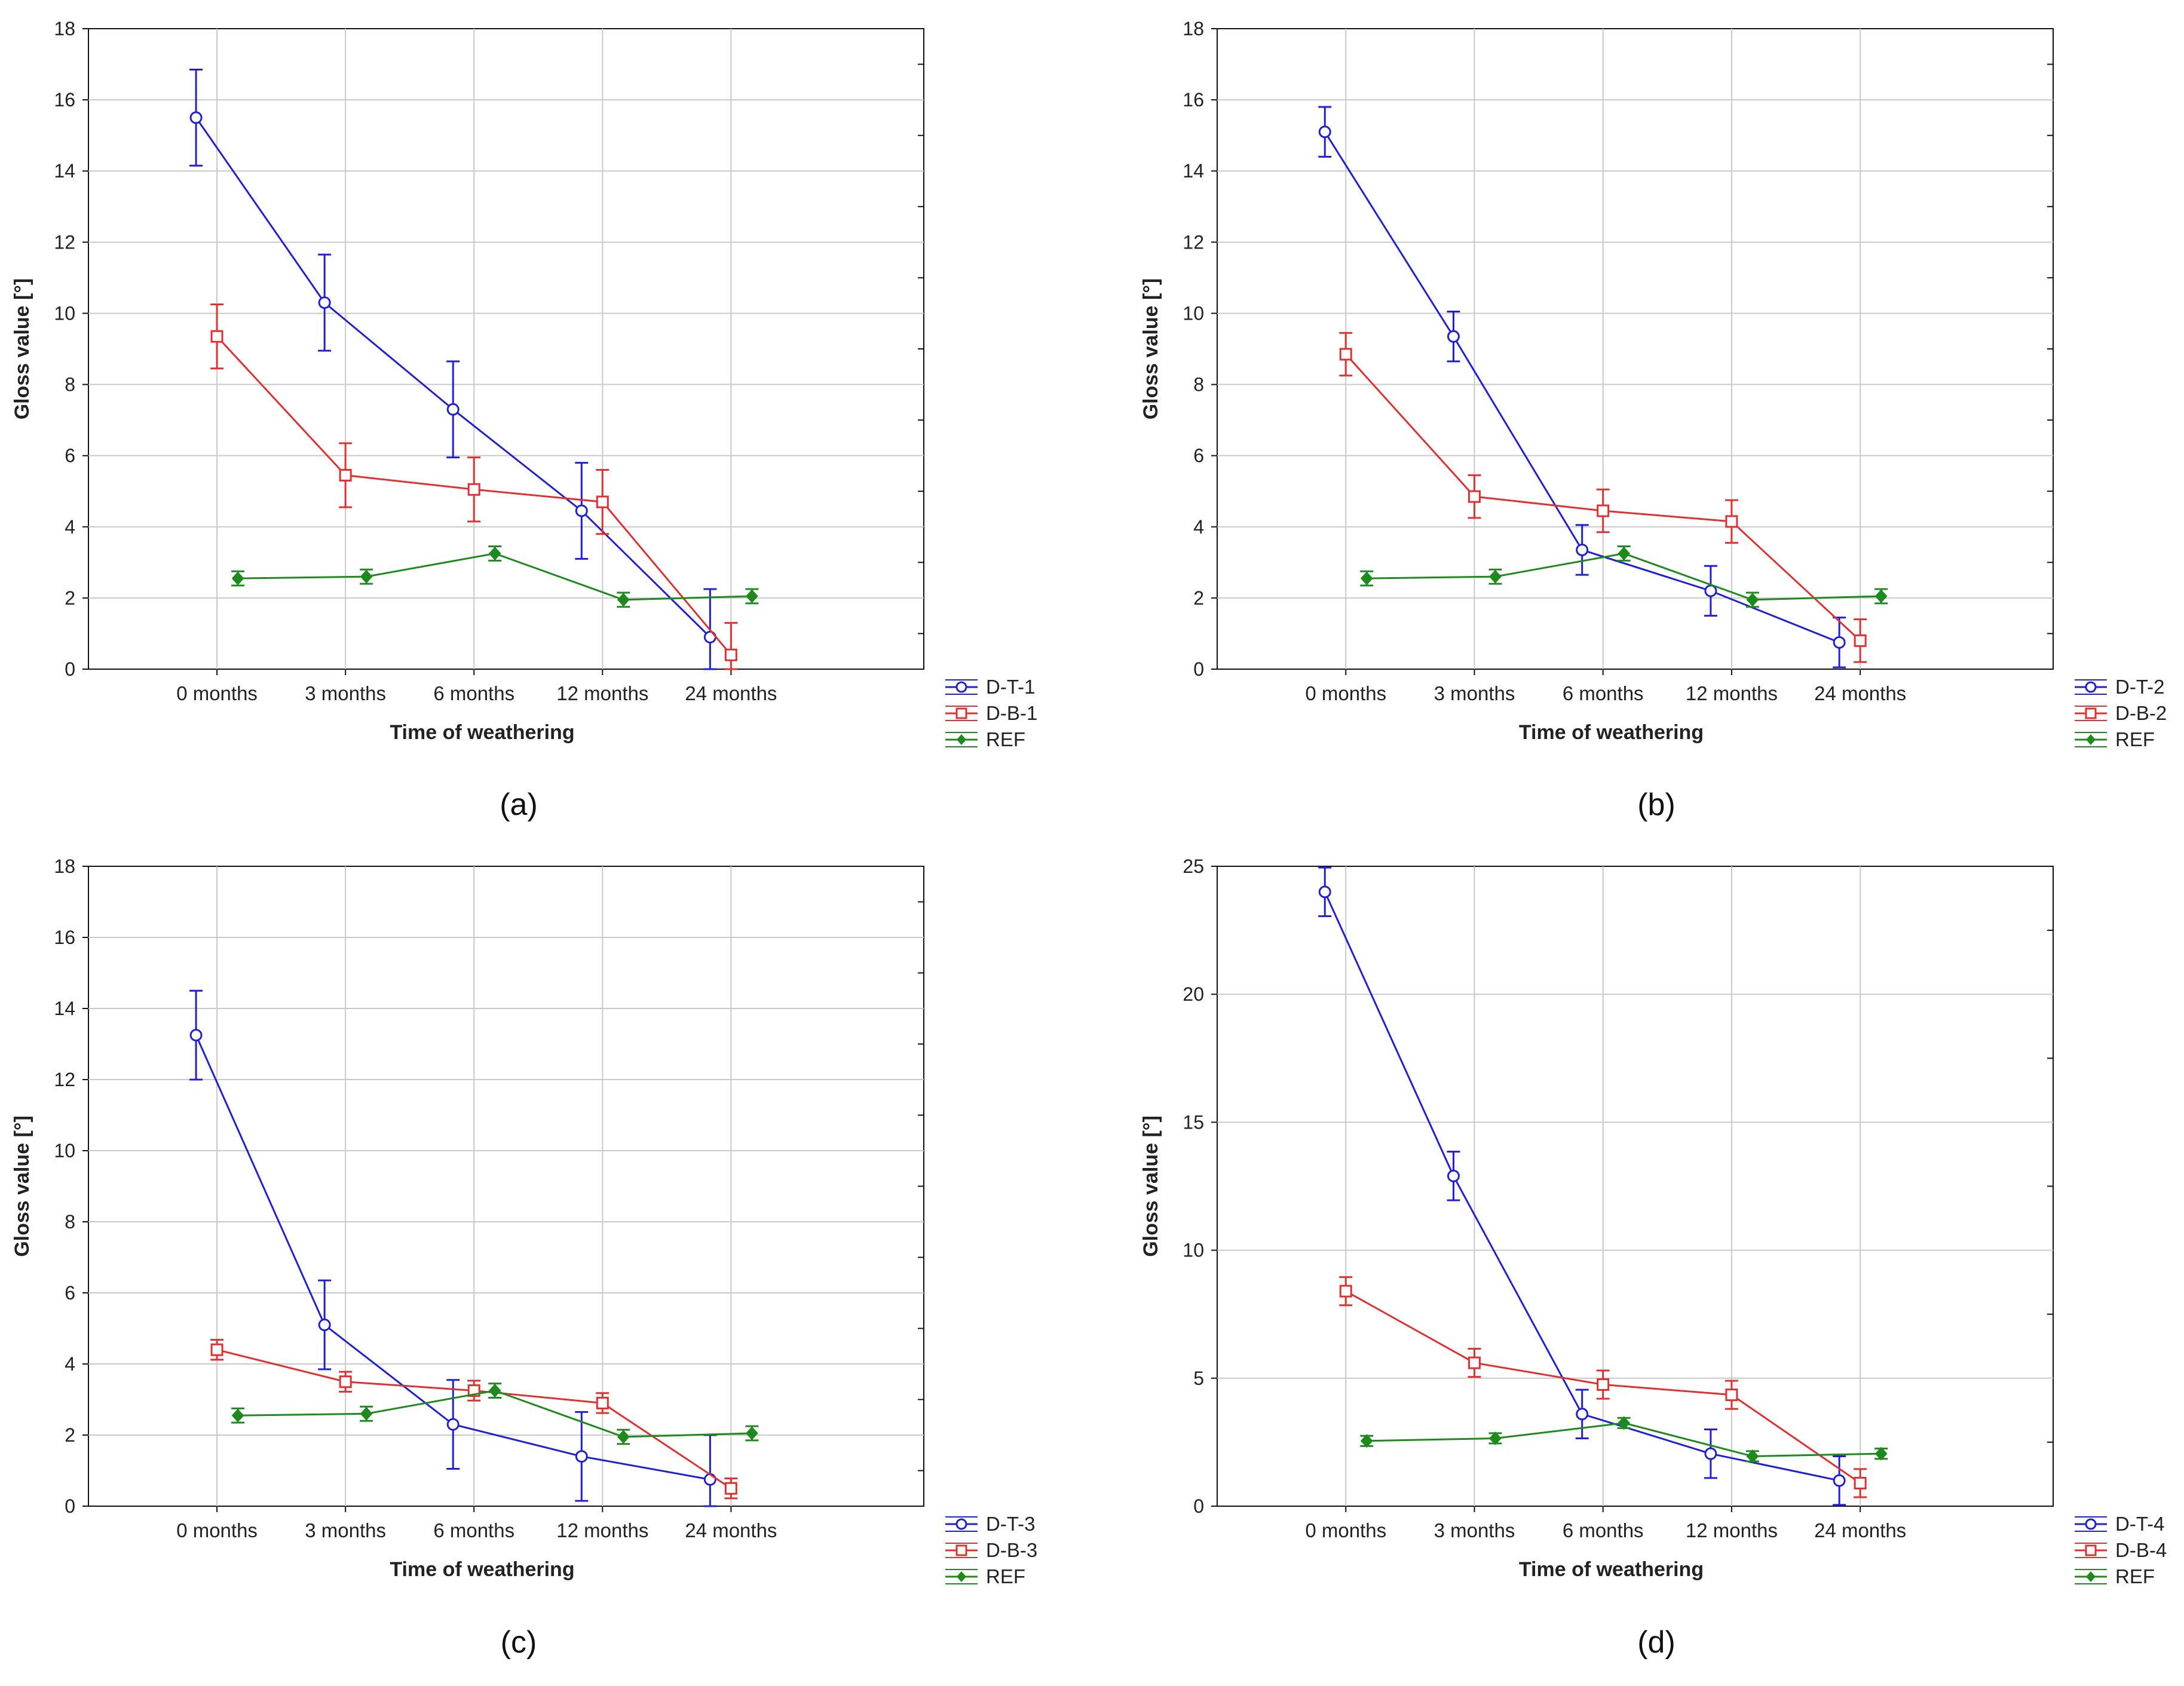  What do you see at coordinates (2140, 687) in the screenshot?
I see `legend-label: D-T-2` at bounding box center [2140, 687].